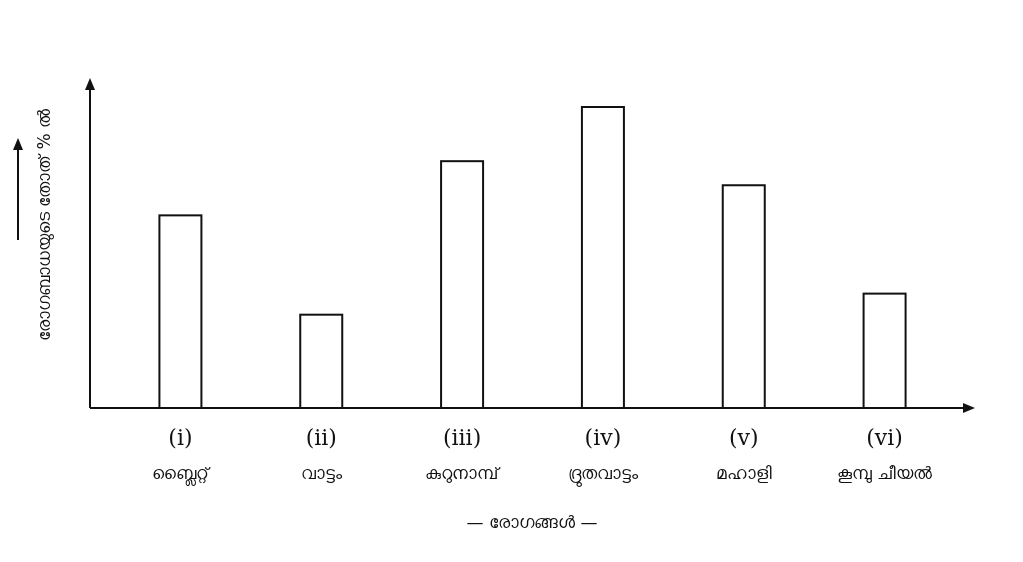 The height and width of the screenshot is (562, 1023). Describe the element at coordinates (181, 455) in the screenshot. I see `x-tick-label: (i) ബ്ലൈറ്റ്` at that location.